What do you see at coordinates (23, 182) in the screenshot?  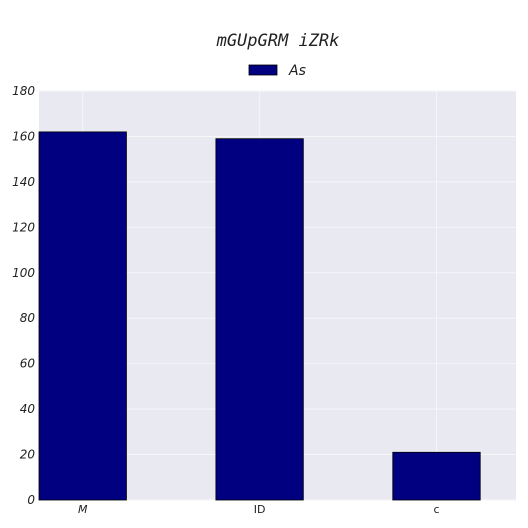 I see `y-tick-label-140: 140` at bounding box center [23, 182].